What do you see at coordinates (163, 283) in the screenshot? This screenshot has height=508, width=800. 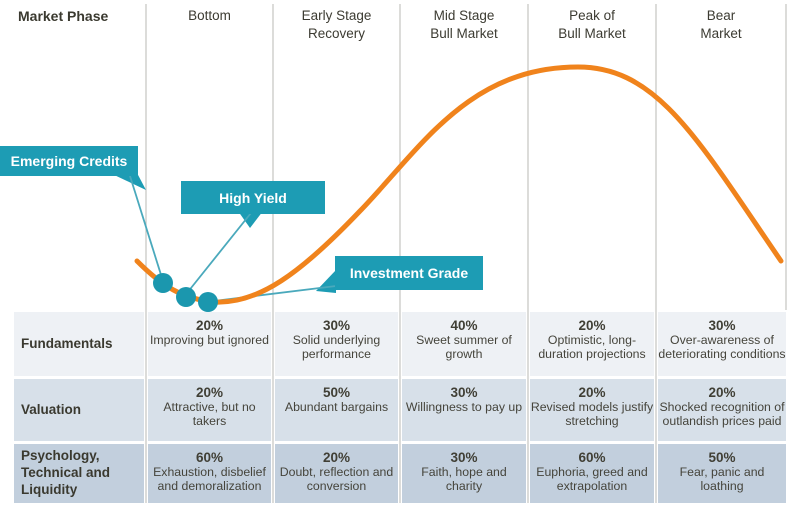 I see `emerging-credits-dot` at bounding box center [163, 283].